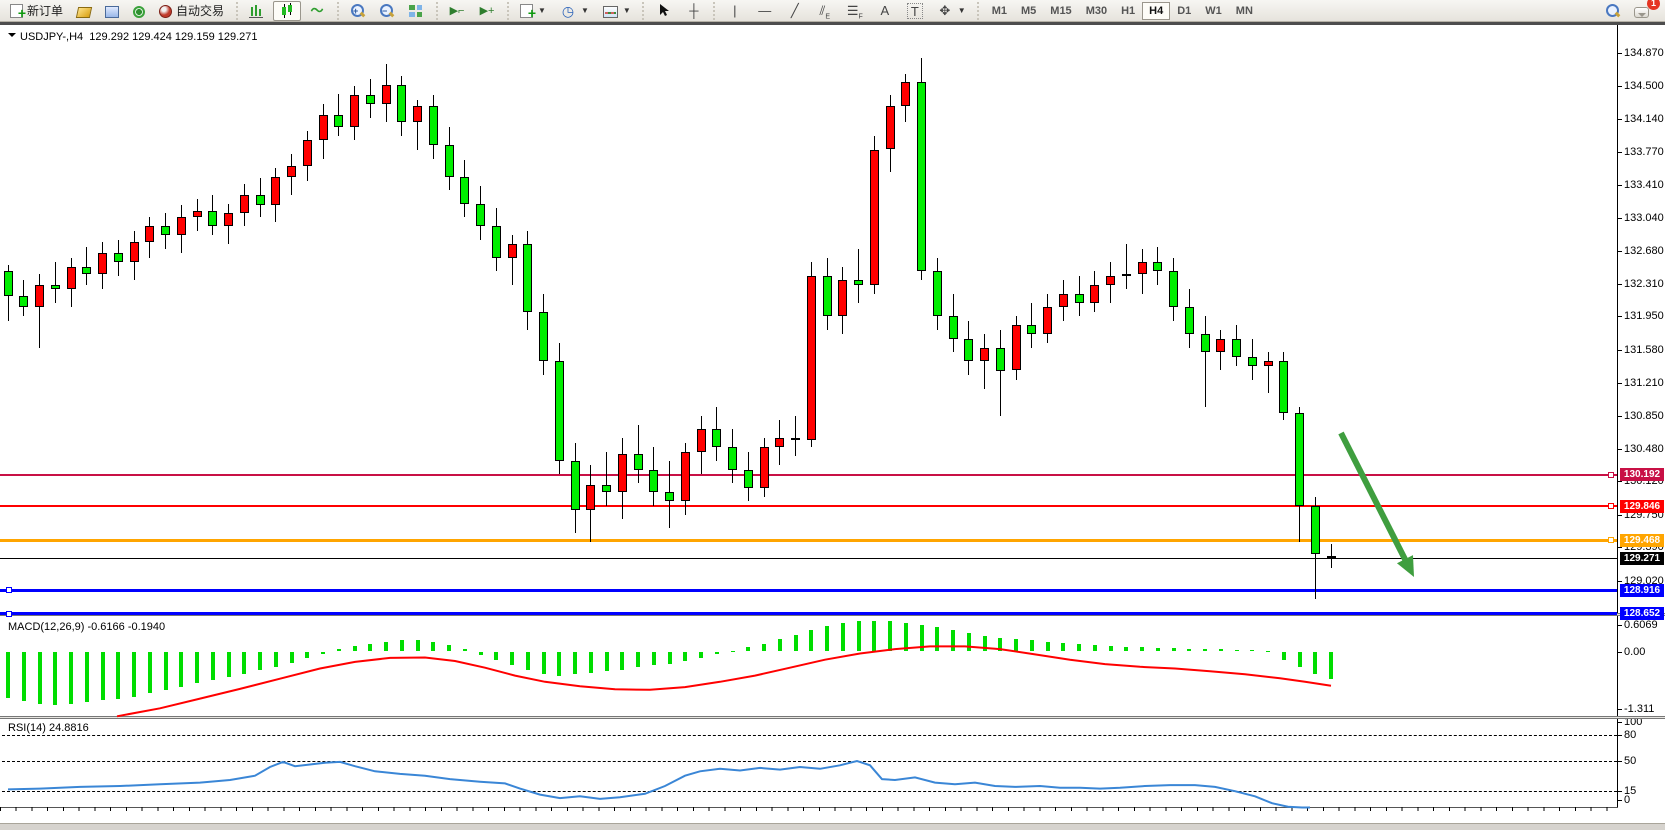  What do you see at coordinates (832, 717) in the screenshot?
I see `panel-splitter` at bounding box center [832, 717].